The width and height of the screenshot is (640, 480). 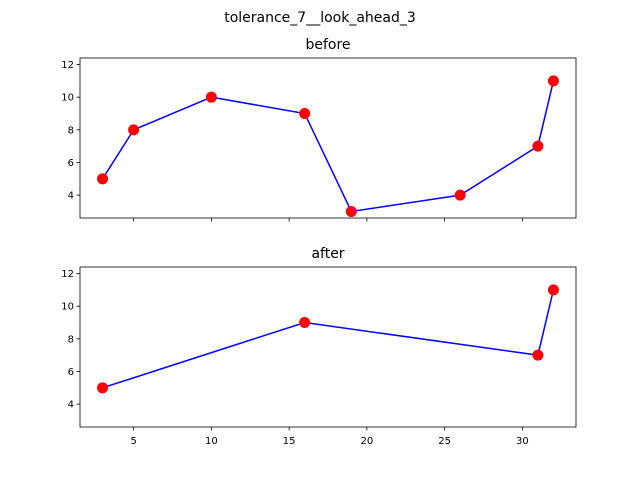 I want to click on series-line, so click(x=328, y=339).